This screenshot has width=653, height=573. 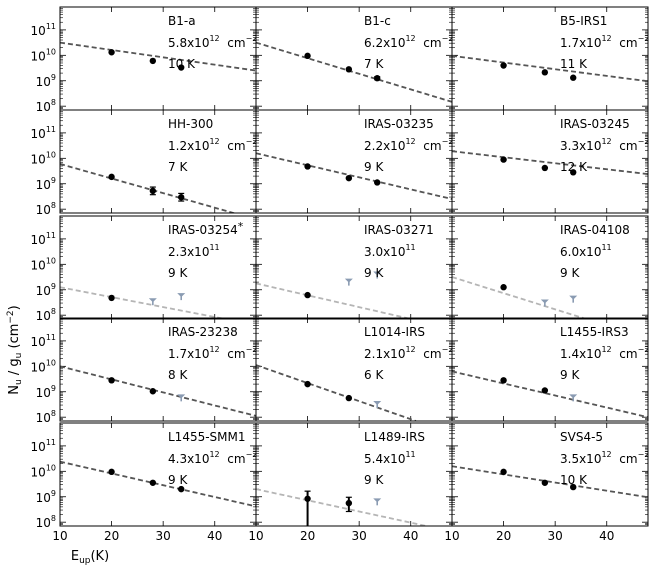 What do you see at coordinates (212, 42) in the screenshot?
I see `column-density-label: 5.8x1012 cm−2` at bounding box center [212, 42].